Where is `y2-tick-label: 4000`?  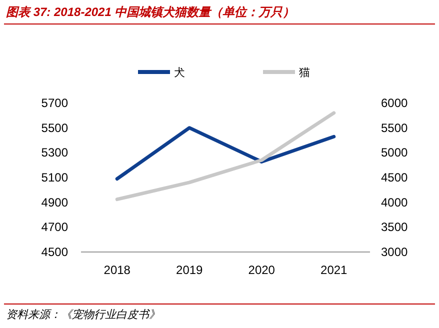 y2-tick-label: 4000 is located at coordinates (394, 202).